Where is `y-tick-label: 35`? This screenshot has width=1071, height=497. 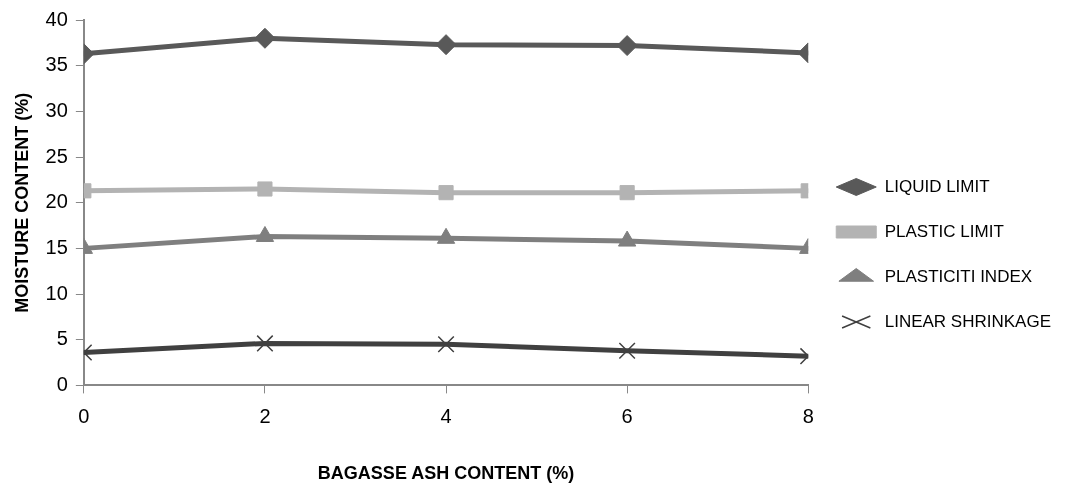 y-tick-label: 35 is located at coordinates (56, 64).